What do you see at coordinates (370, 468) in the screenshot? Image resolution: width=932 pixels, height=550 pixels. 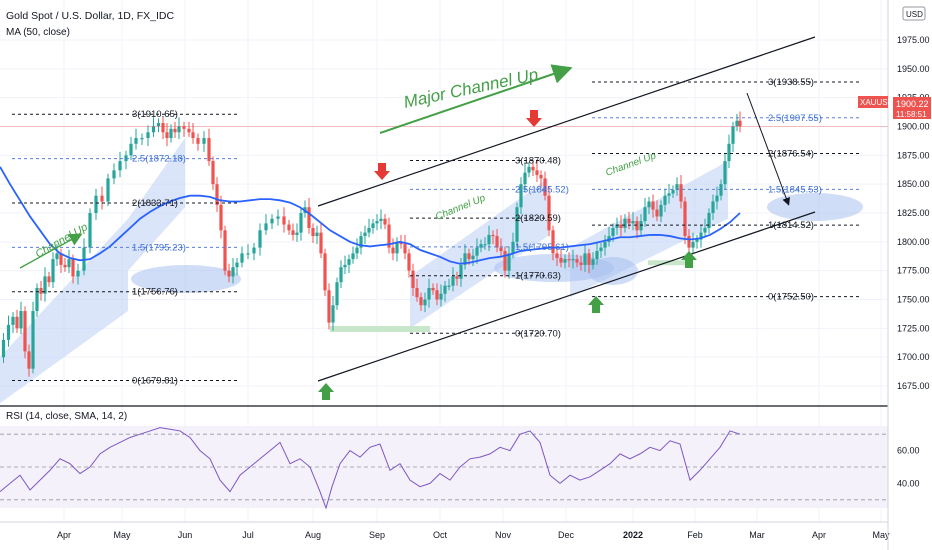 I see `rsi-line` at bounding box center [370, 468].